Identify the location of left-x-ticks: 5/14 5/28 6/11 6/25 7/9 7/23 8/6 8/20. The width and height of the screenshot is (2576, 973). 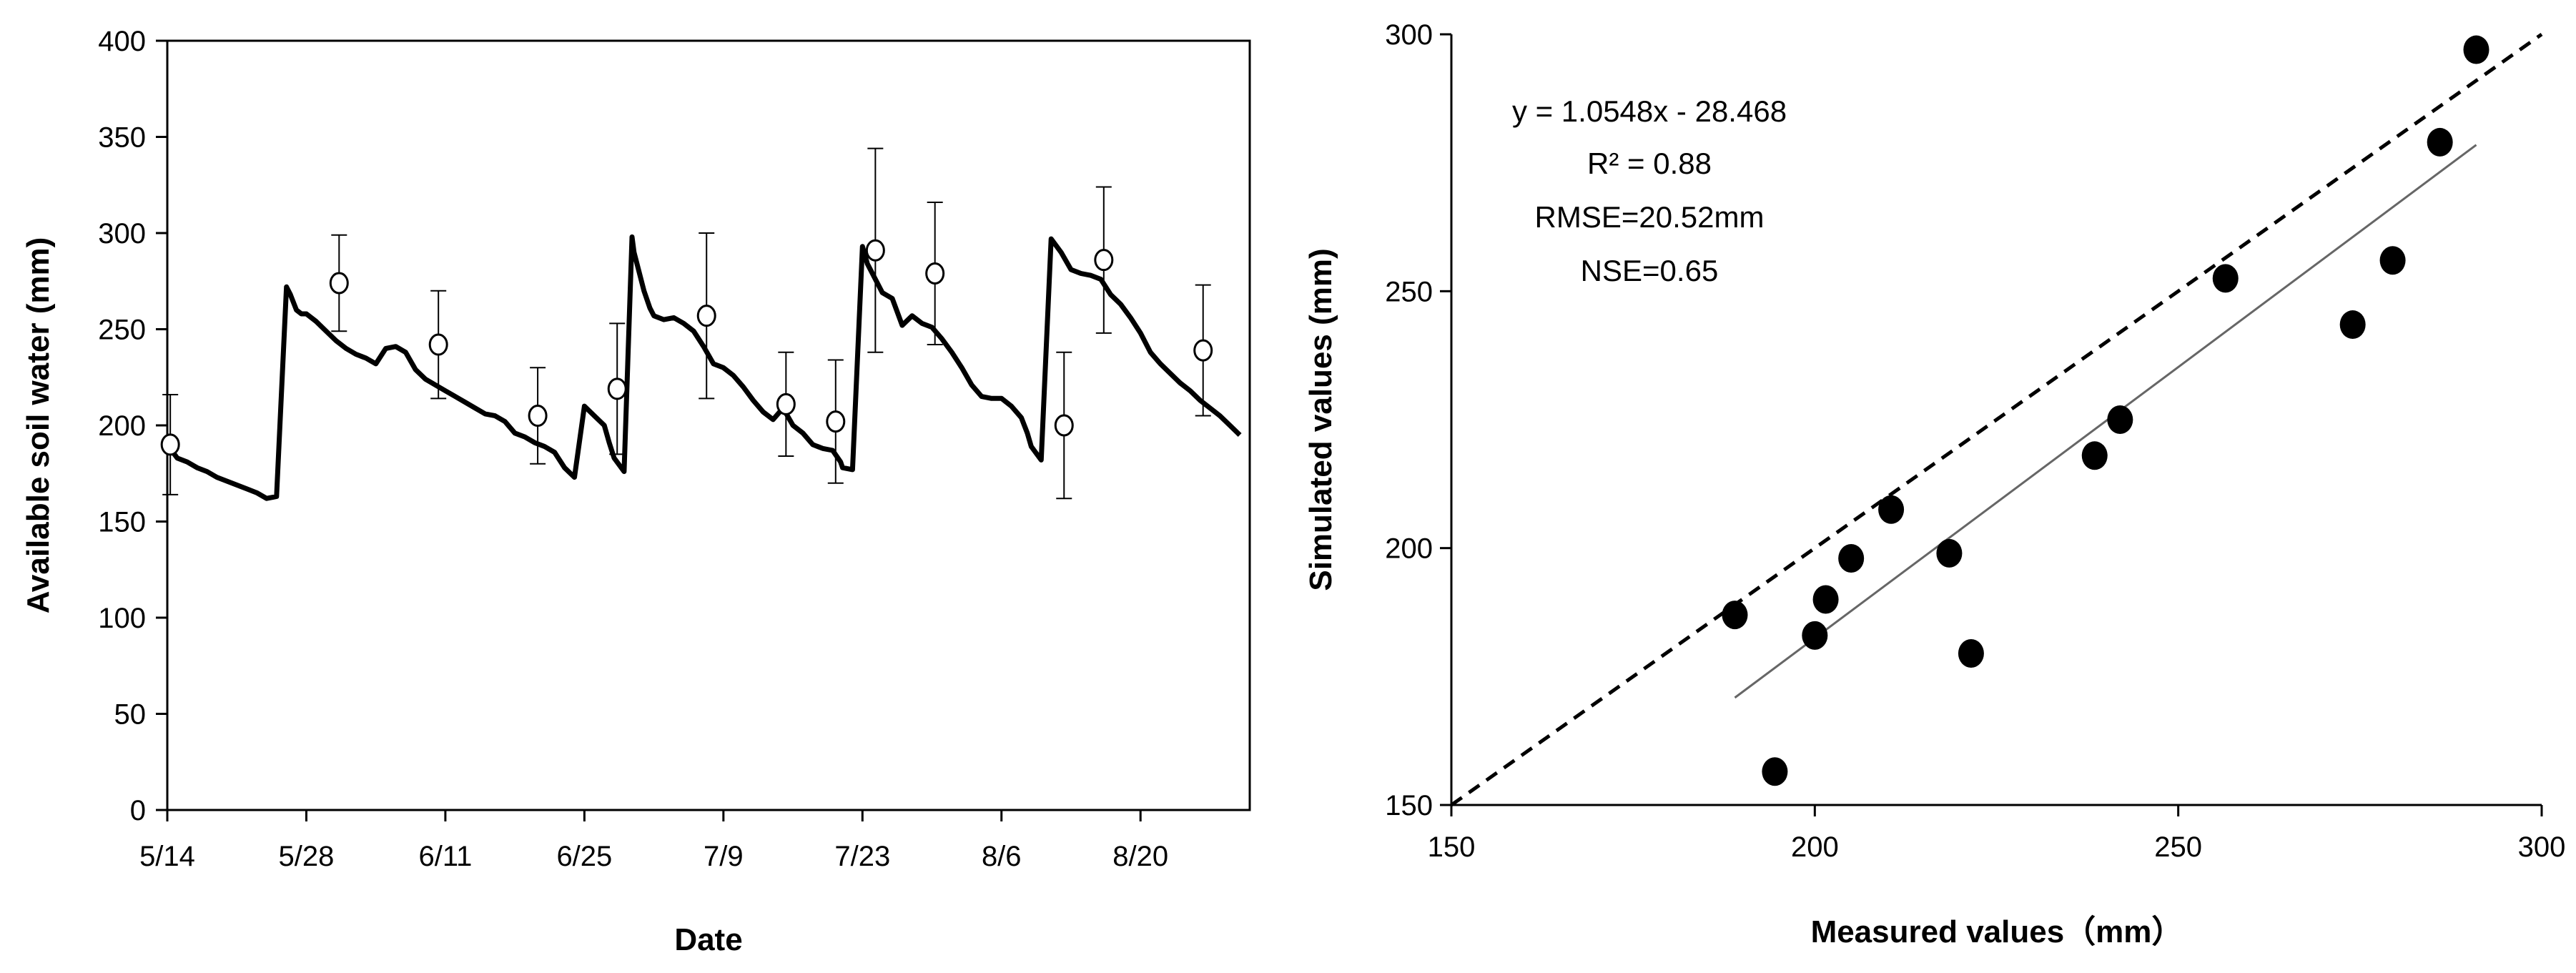
(653, 841).